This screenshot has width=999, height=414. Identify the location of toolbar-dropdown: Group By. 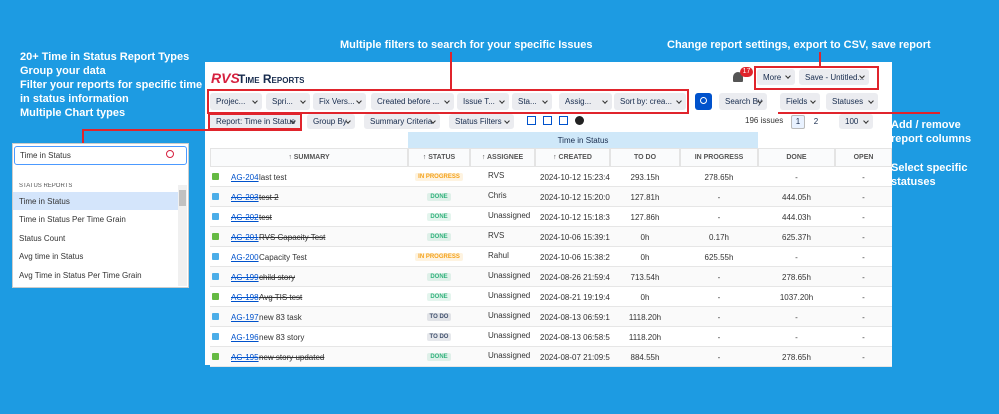
(331, 121).